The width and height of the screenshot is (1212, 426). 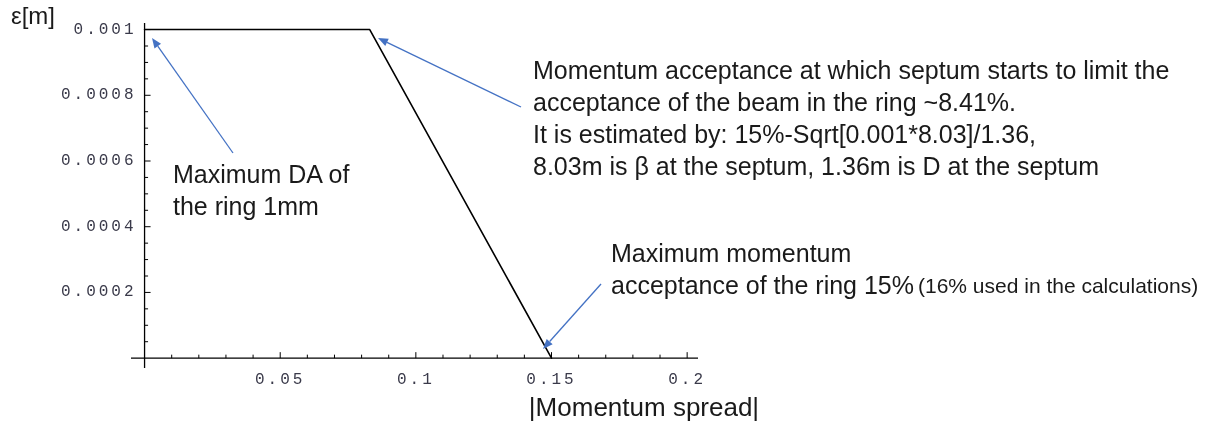 I want to click on y-axis-title: ε[m], so click(x=33, y=15).